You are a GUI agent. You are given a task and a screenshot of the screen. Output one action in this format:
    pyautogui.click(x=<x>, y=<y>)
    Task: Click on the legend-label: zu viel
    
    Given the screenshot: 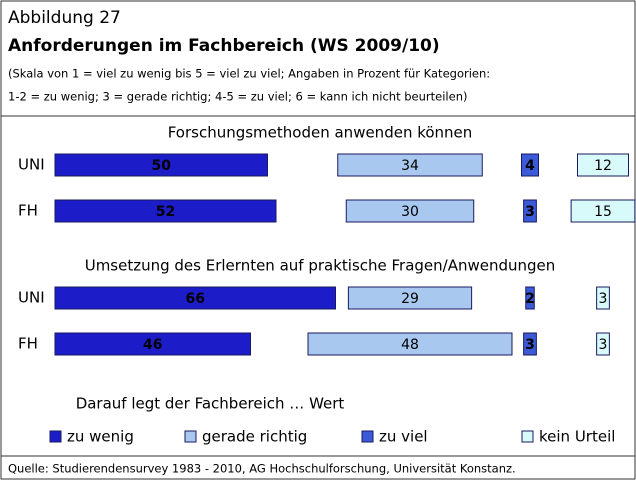 What is the action you would take?
    pyautogui.click(x=403, y=437)
    